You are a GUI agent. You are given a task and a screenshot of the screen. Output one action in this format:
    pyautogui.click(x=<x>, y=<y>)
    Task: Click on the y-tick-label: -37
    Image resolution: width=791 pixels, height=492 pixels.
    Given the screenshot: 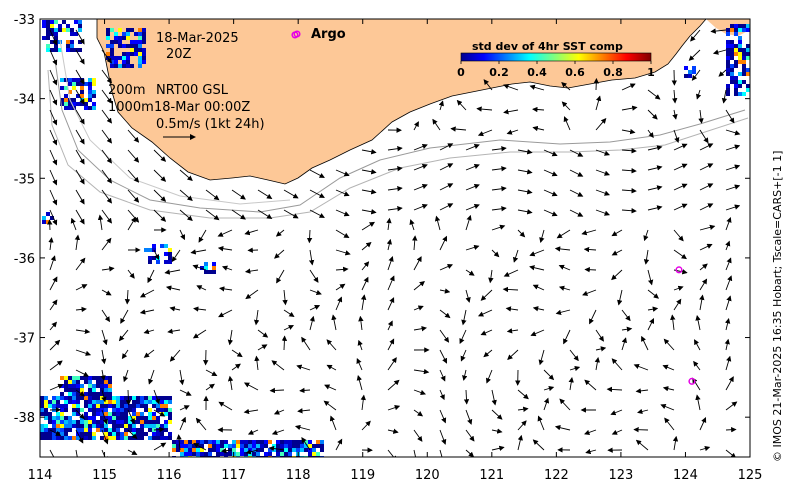 What is the action you would take?
    pyautogui.click(x=24, y=339)
    